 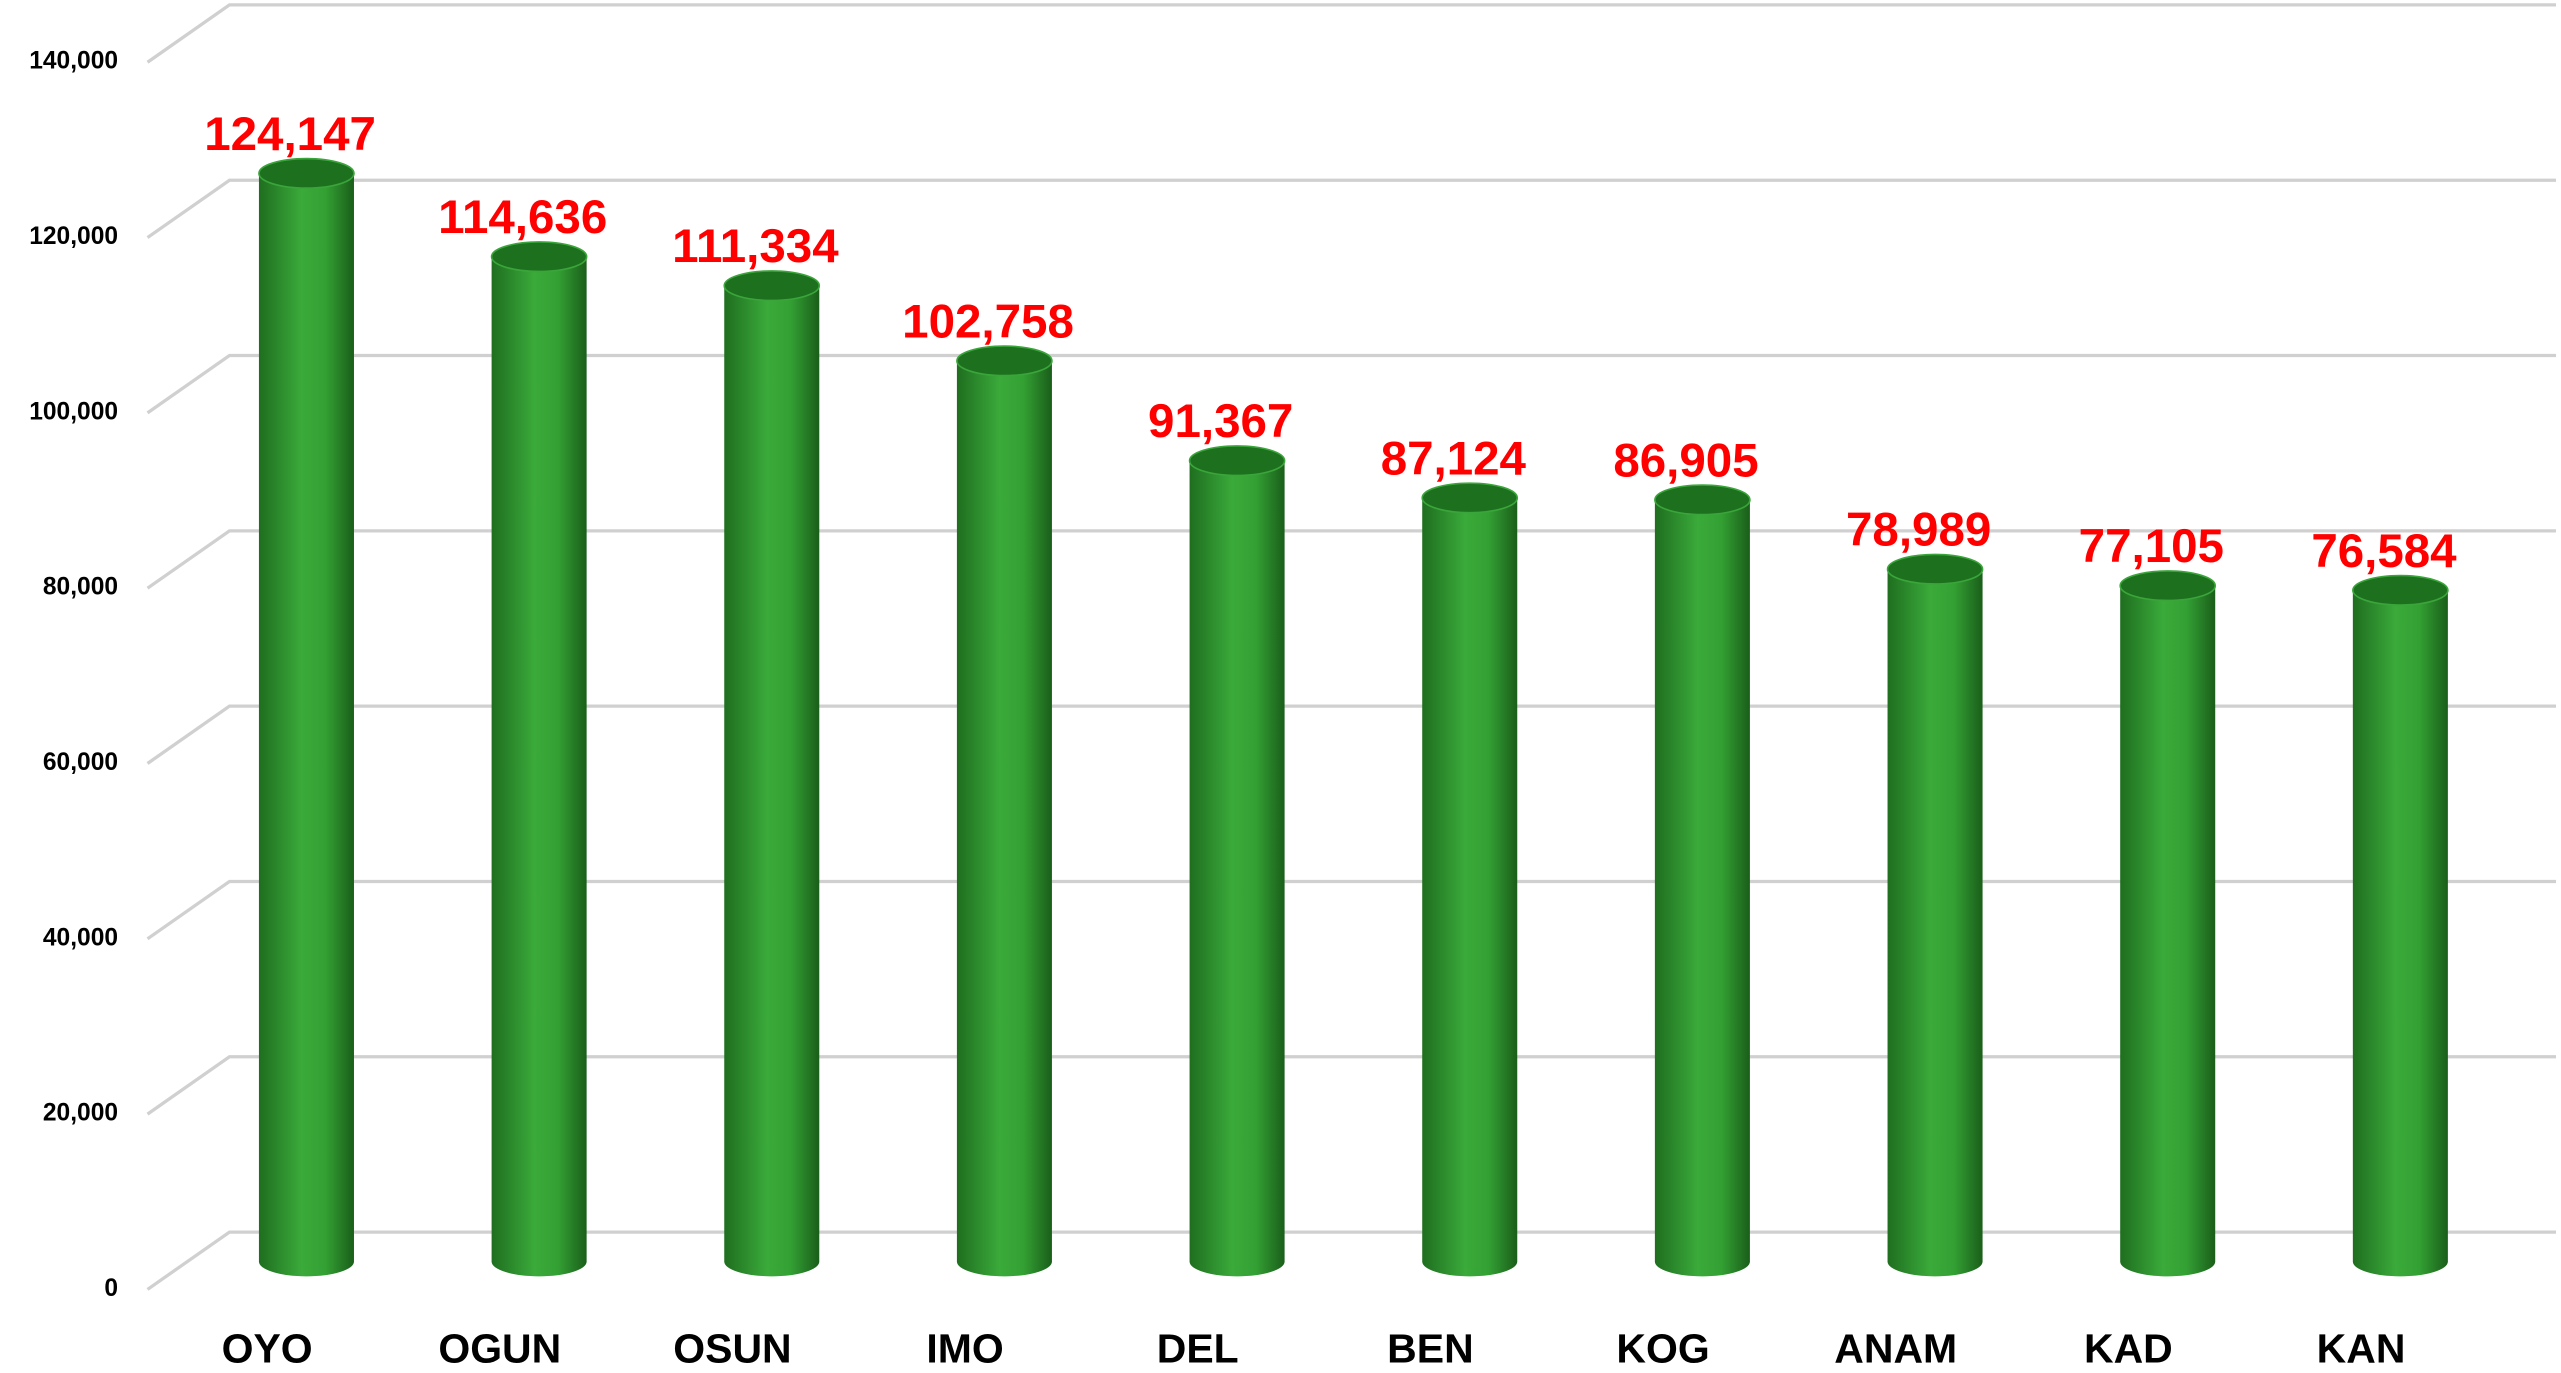 I want to click on x-tick-label: OGUN, so click(x=499, y=1349).